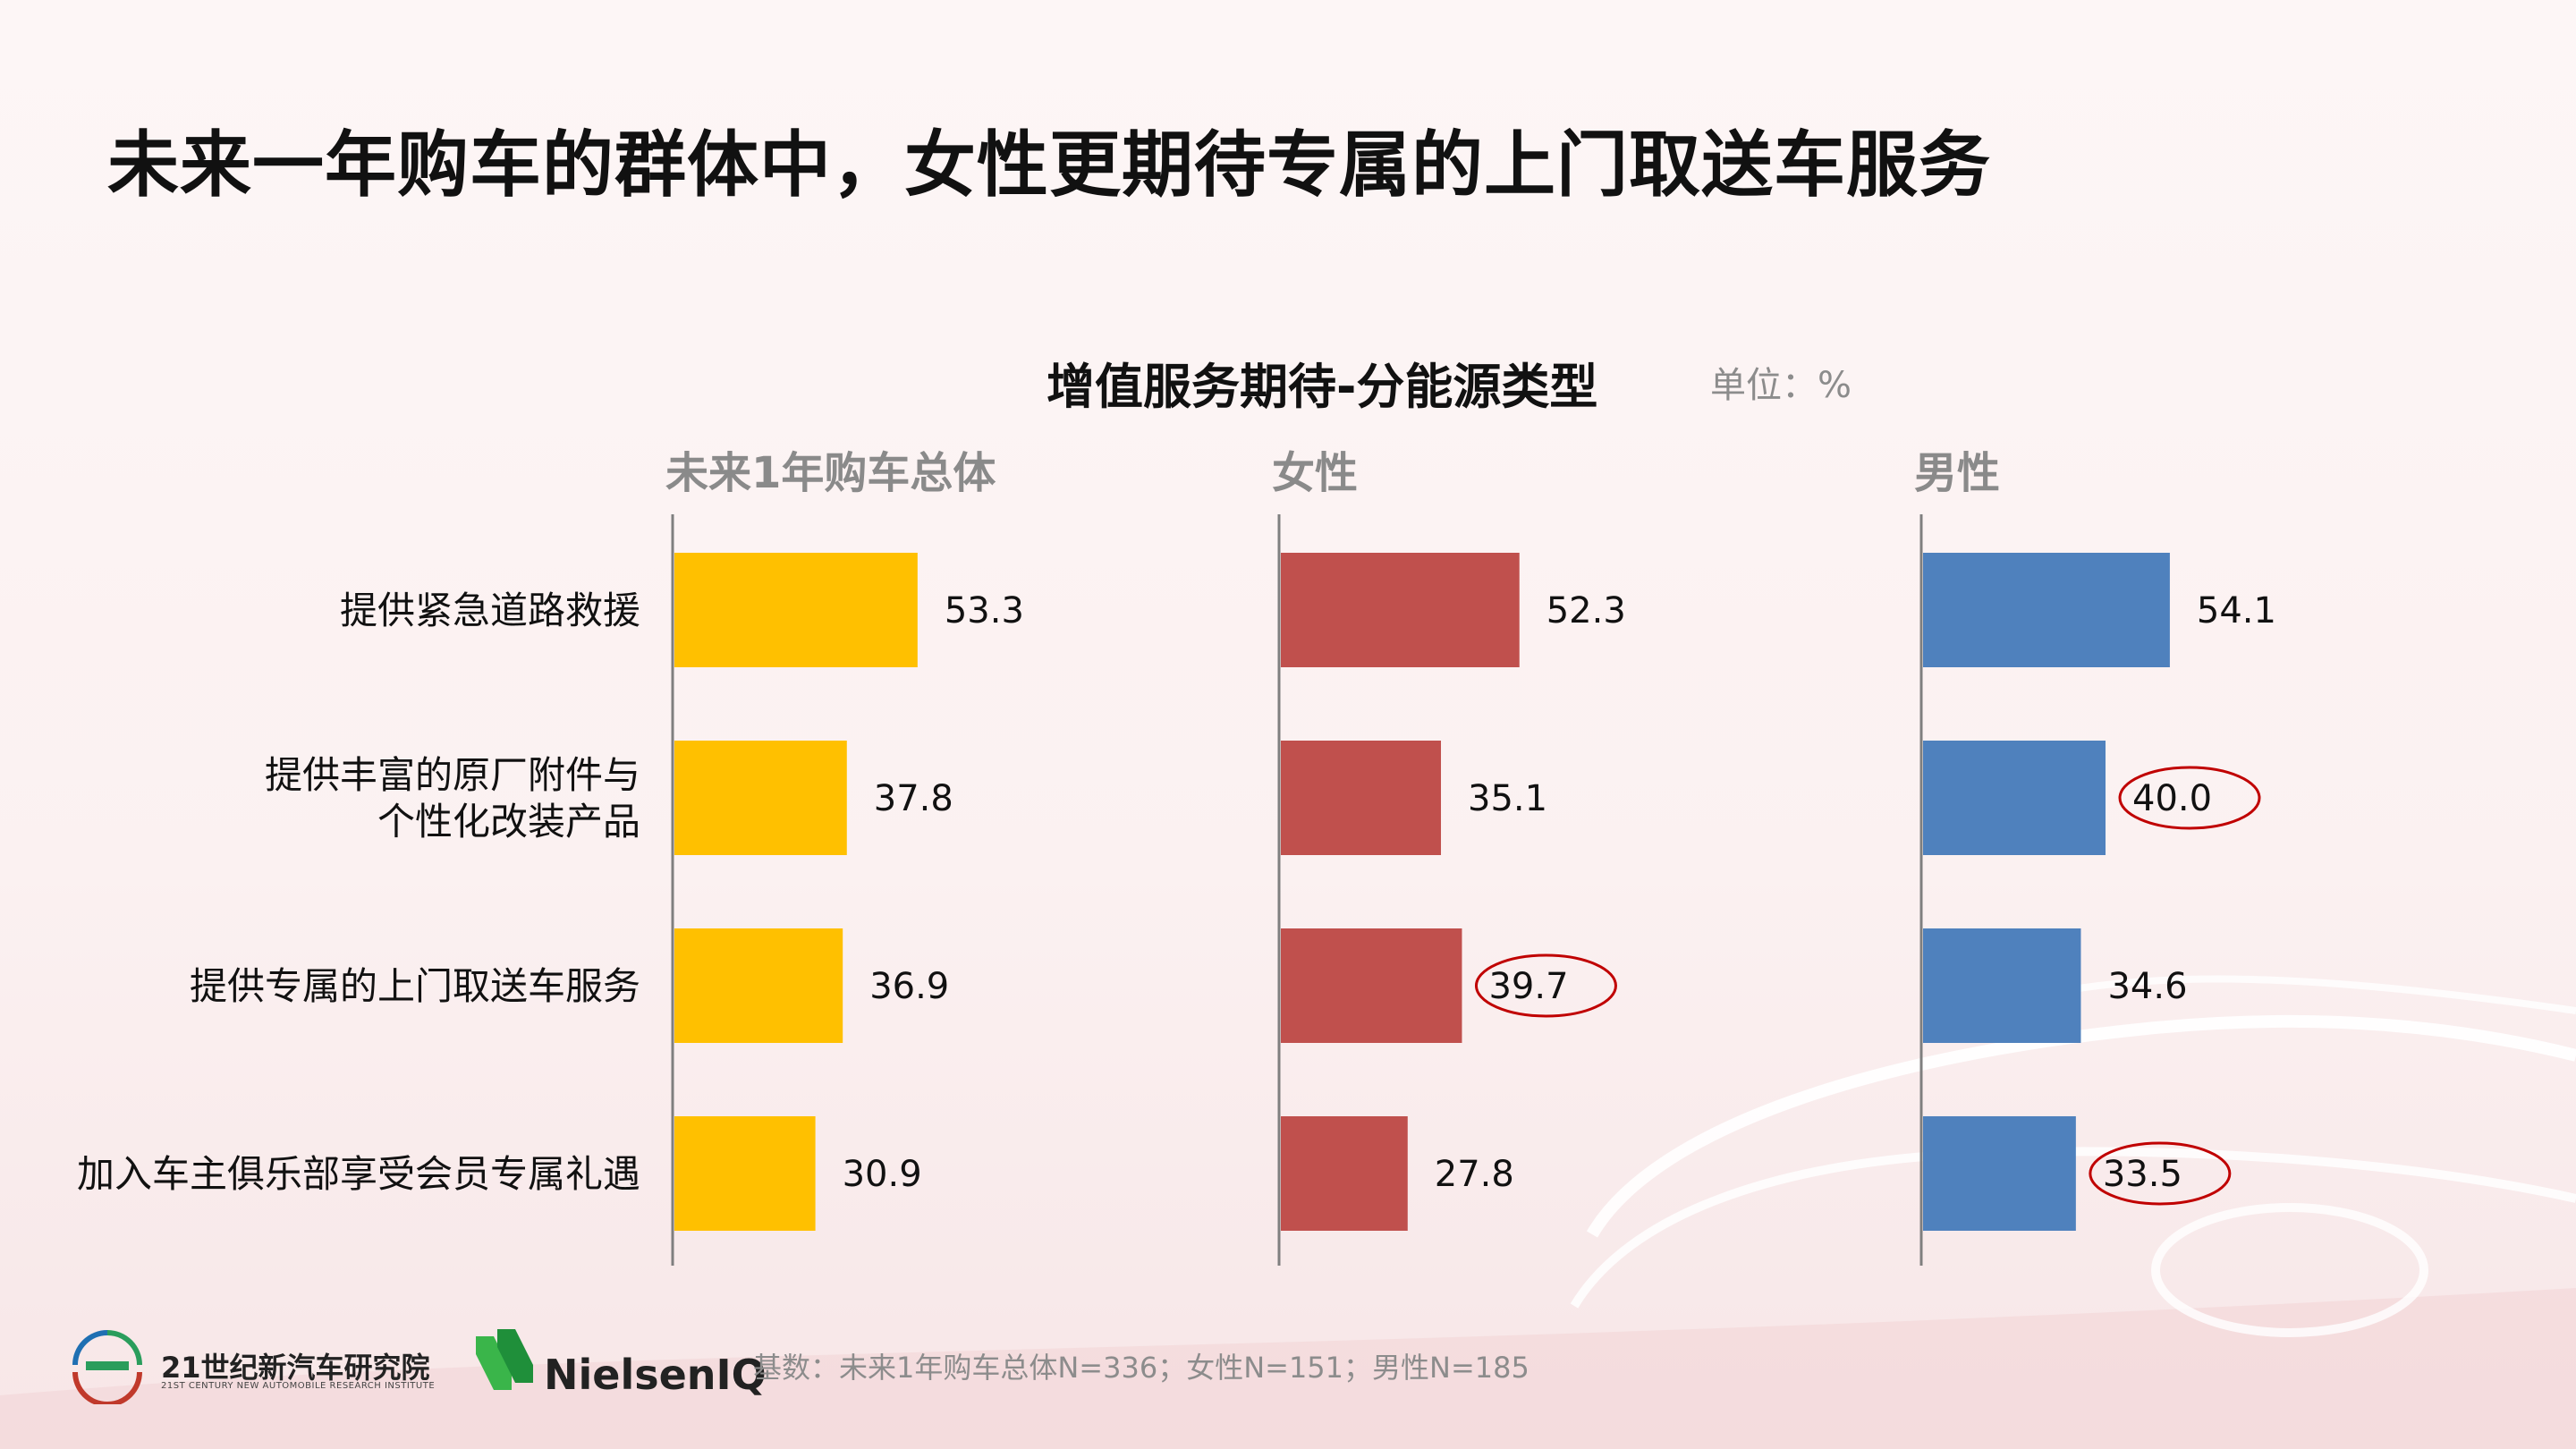  I want to click on nielseniq-logo: NielsenIQ, so click(624, 1364).